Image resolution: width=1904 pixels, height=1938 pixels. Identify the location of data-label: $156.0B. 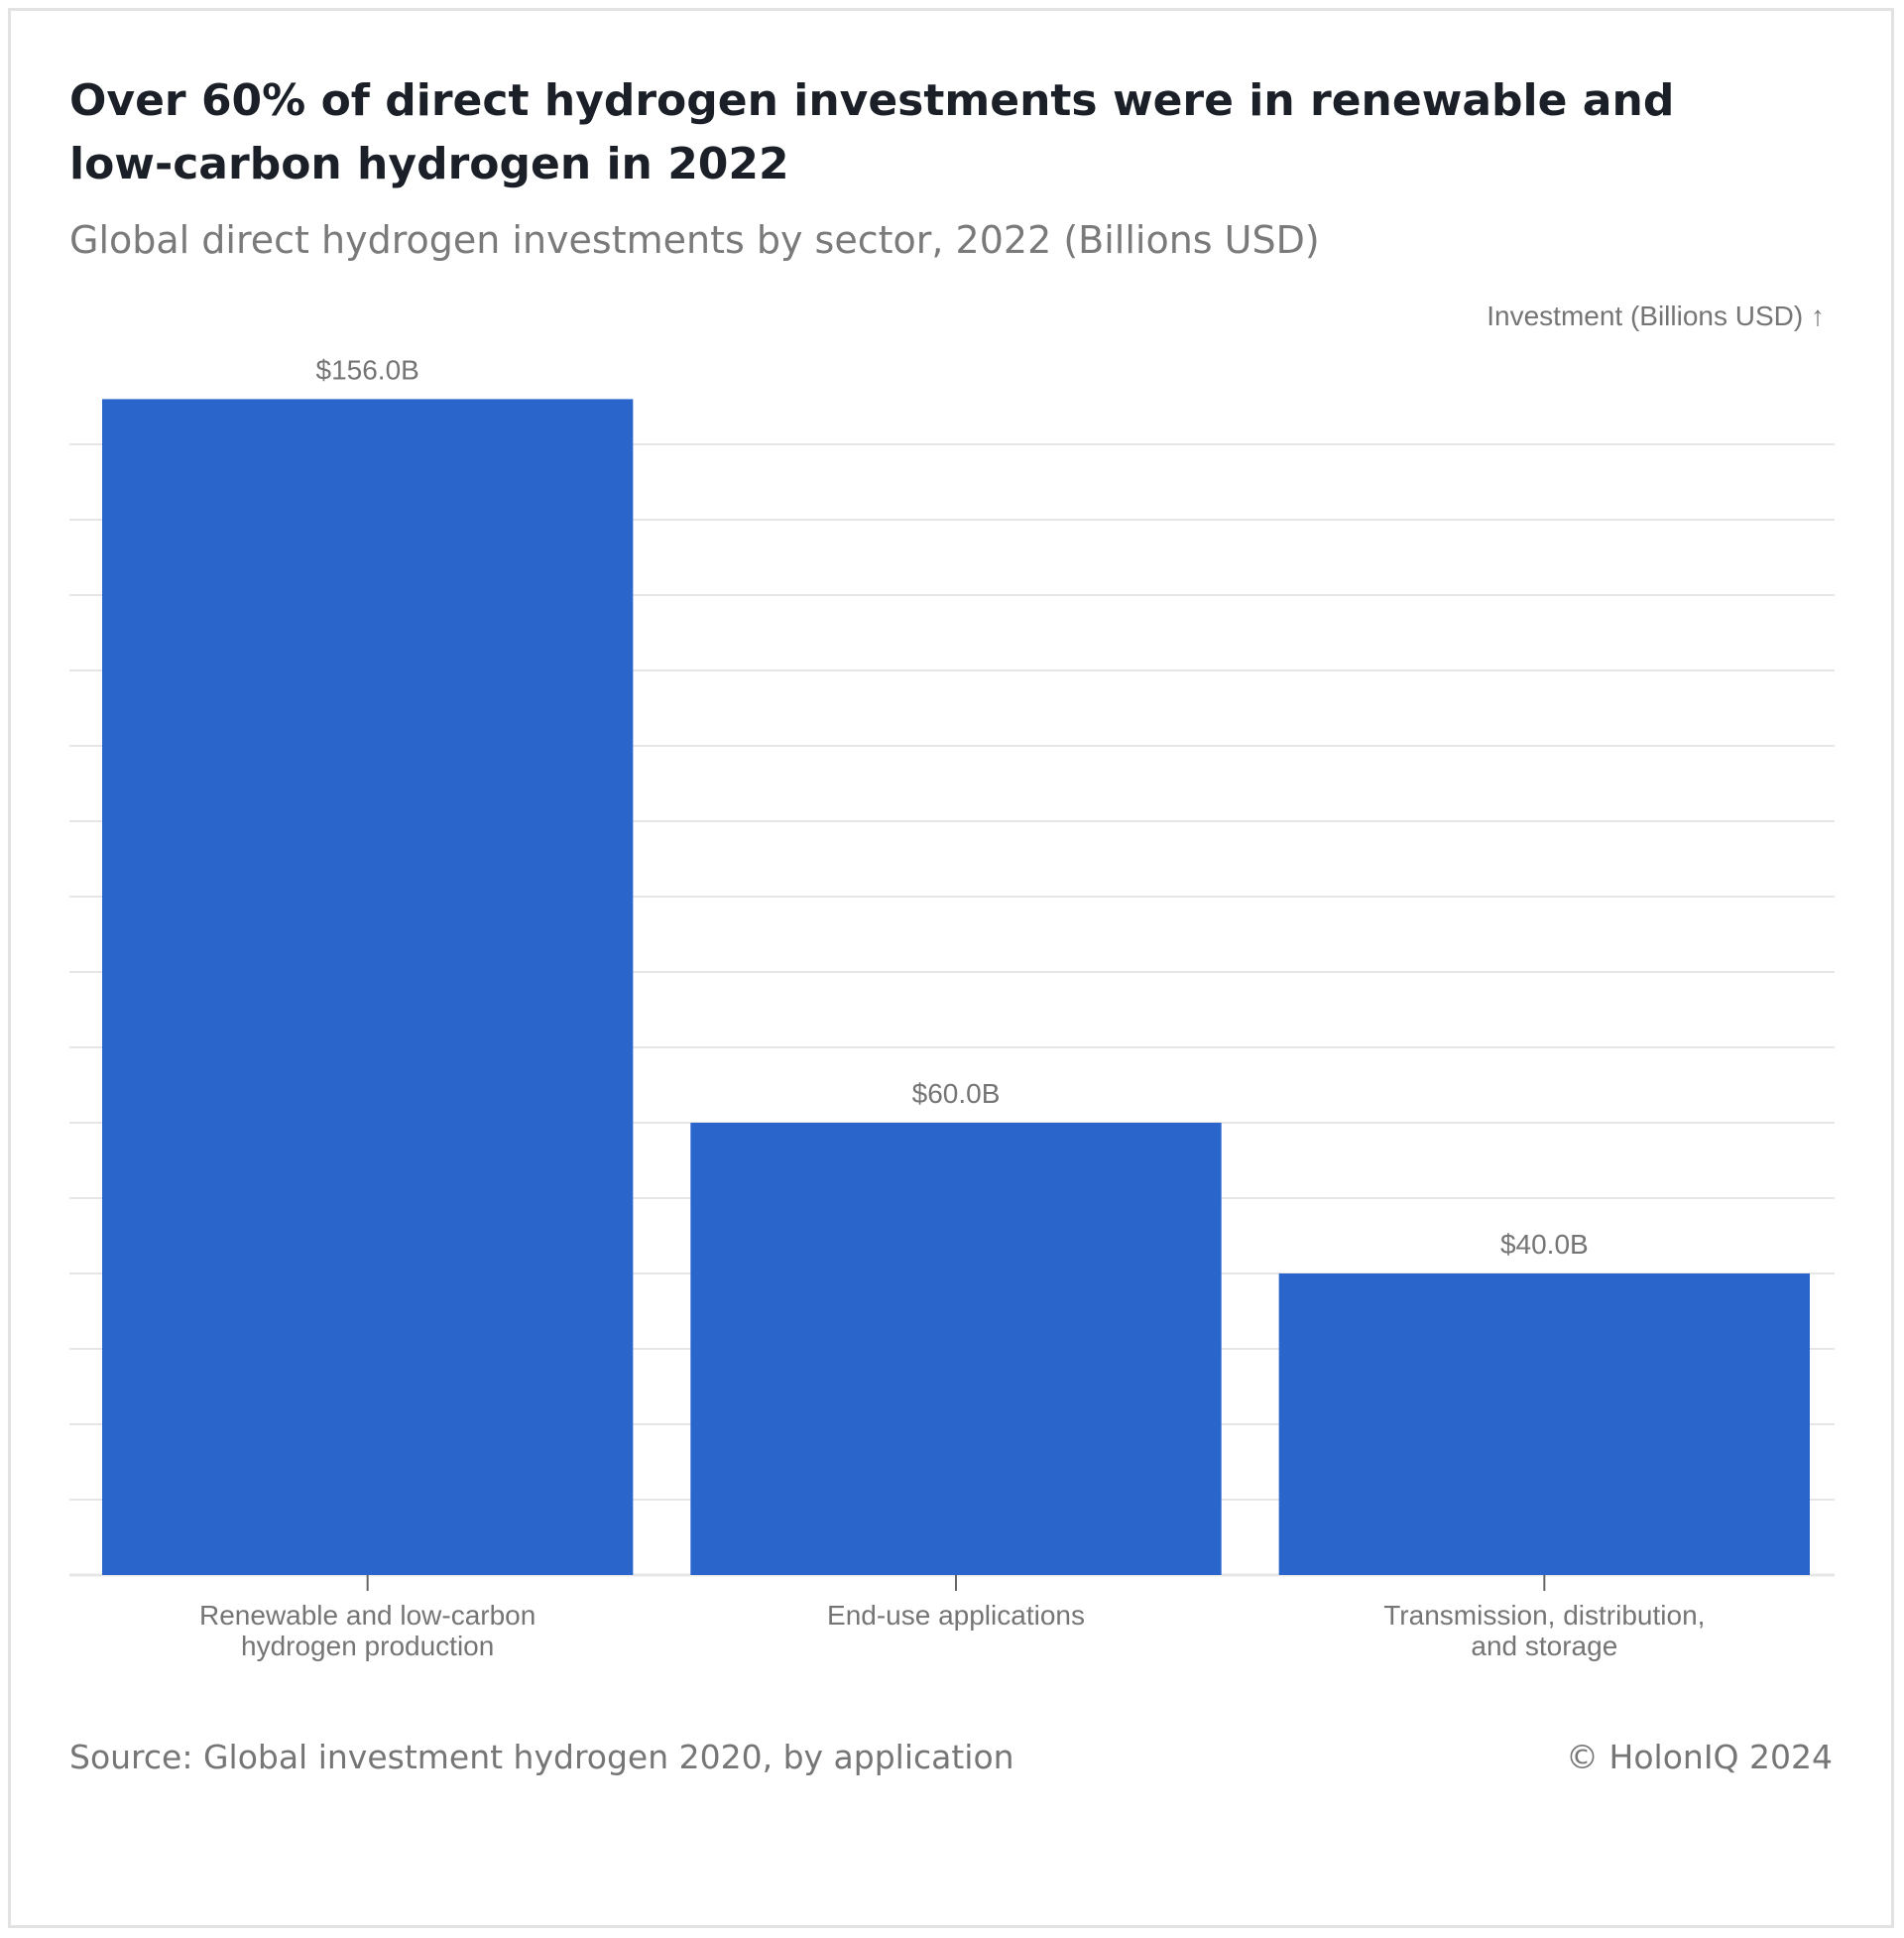
(367, 369).